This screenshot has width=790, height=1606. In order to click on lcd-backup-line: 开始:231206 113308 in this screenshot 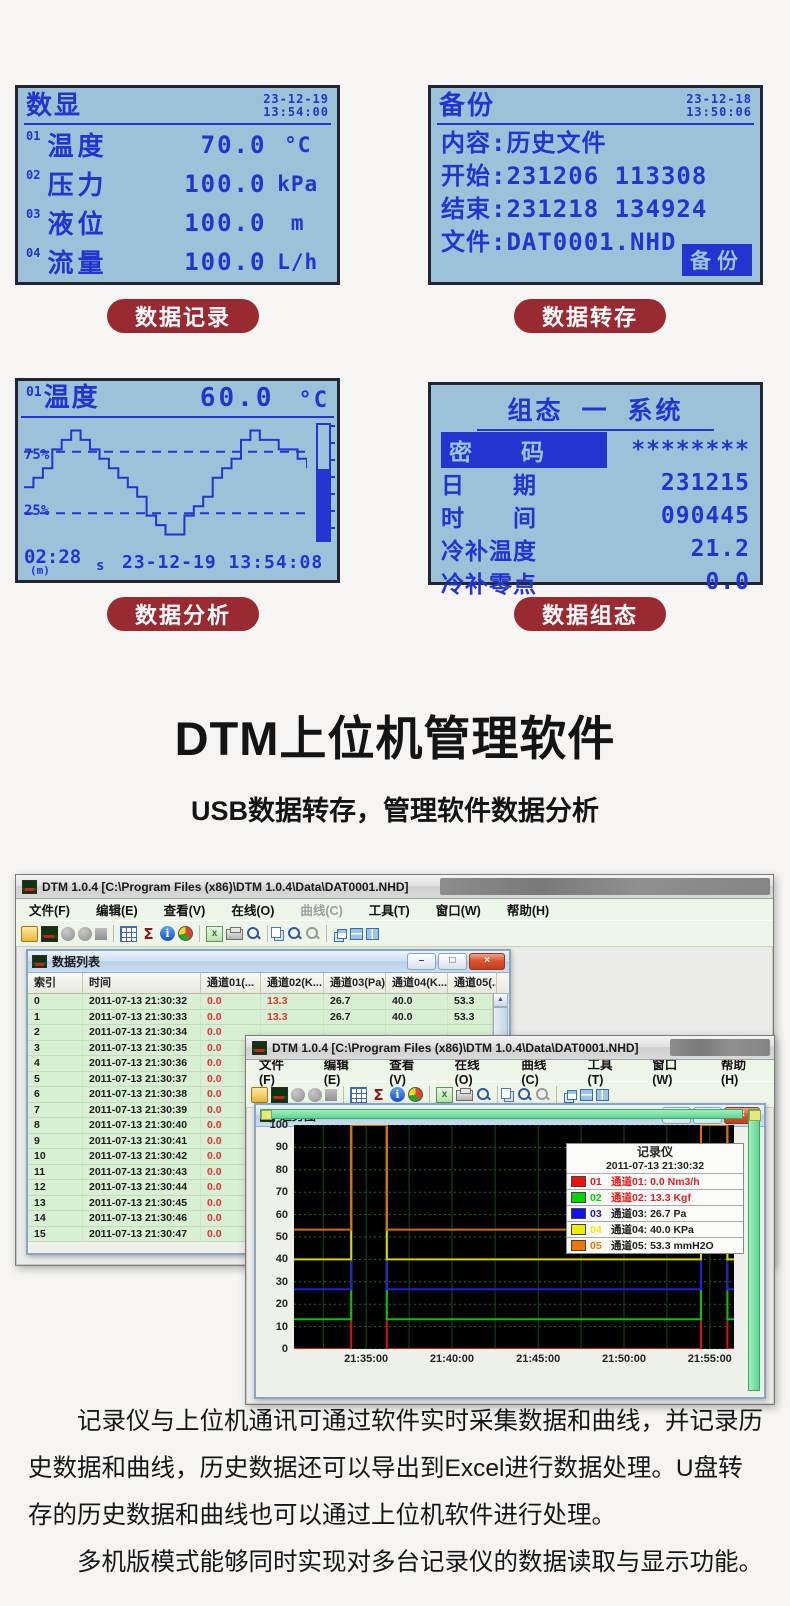, I will do `click(574, 176)`.